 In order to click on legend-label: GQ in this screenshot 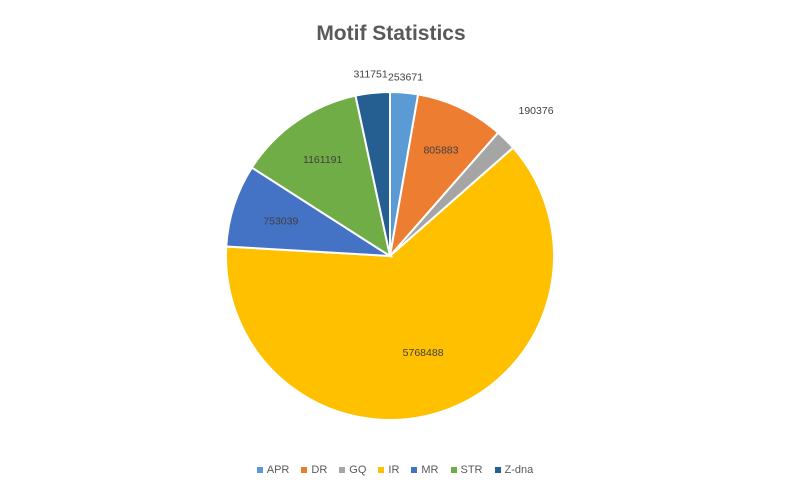, I will do `click(358, 470)`.